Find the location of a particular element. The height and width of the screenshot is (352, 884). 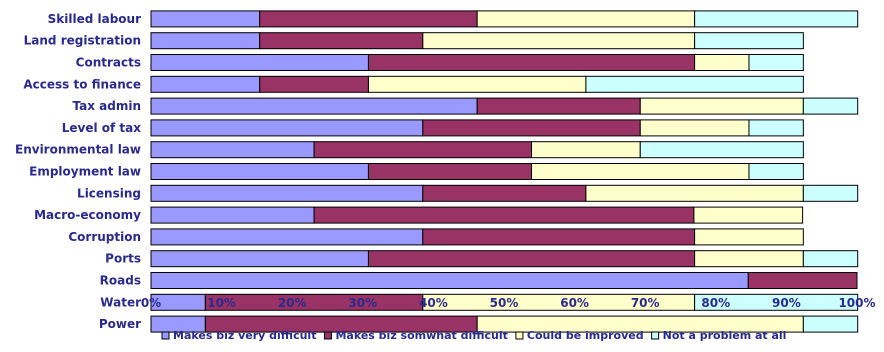

x-tick-label: 0% is located at coordinates (151, 303).